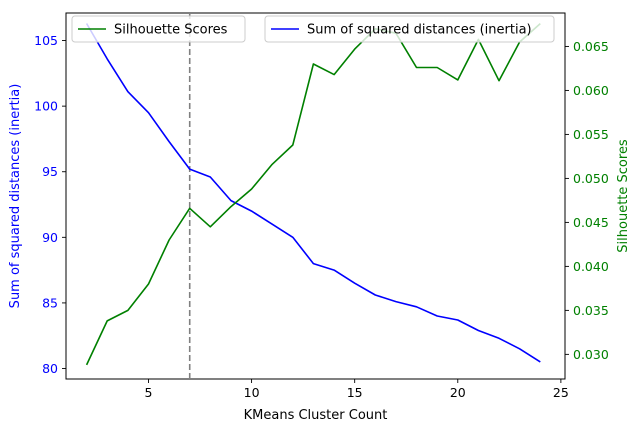 This screenshot has width=641, height=432. What do you see at coordinates (591, 222) in the screenshot?
I see `right-tick-label: 0.045` at bounding box center [591, 222].